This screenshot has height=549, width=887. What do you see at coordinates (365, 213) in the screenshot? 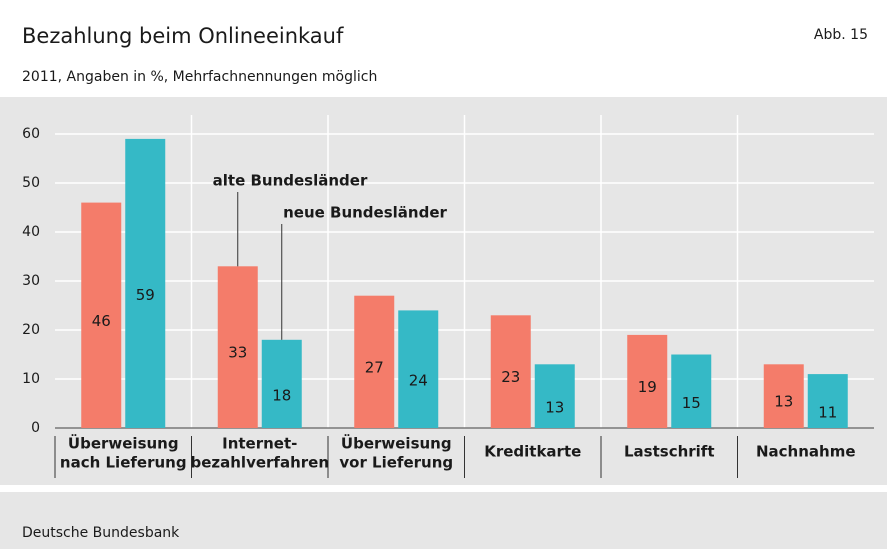
I see `legend-label: neue Bundesländer` at bounding box center [365, 213].